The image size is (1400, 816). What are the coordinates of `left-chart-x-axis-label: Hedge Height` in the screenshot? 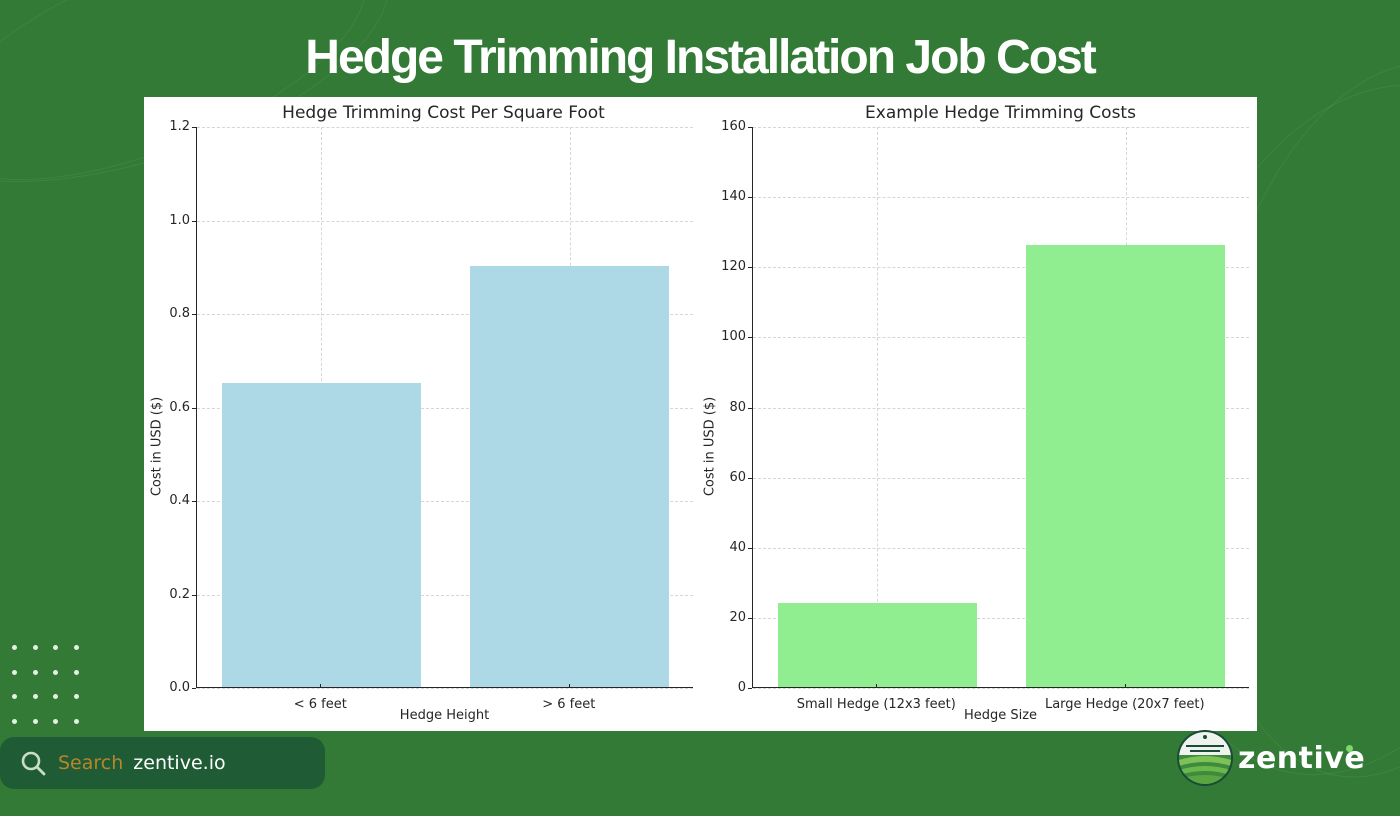 It's located at (444, 715).